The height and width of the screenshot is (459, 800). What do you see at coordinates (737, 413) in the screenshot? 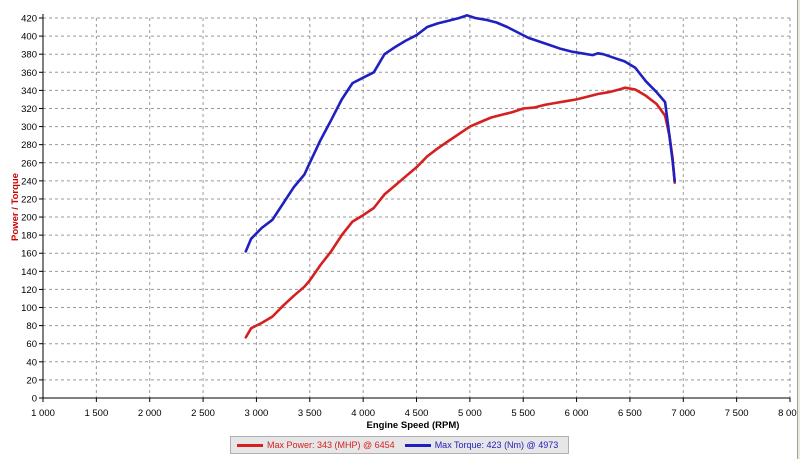
I see `x-tick-label: 7 500` at bounding box center [737, 413].